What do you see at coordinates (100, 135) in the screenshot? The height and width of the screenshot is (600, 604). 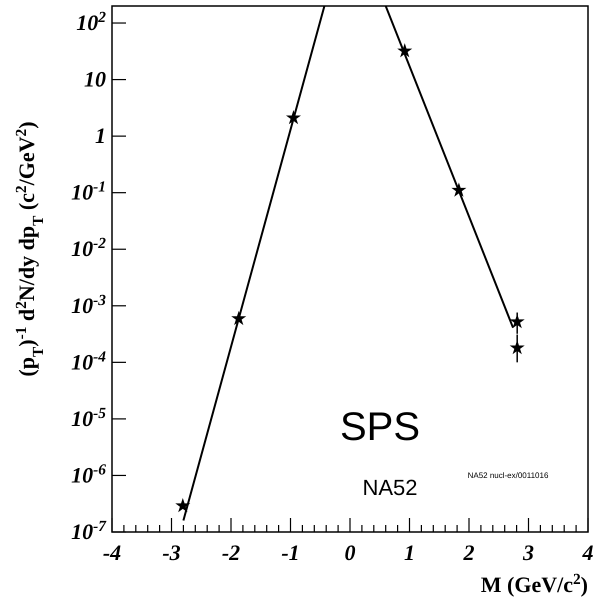 I see `y-tick-label: 1` at bounding box center [100, 135].